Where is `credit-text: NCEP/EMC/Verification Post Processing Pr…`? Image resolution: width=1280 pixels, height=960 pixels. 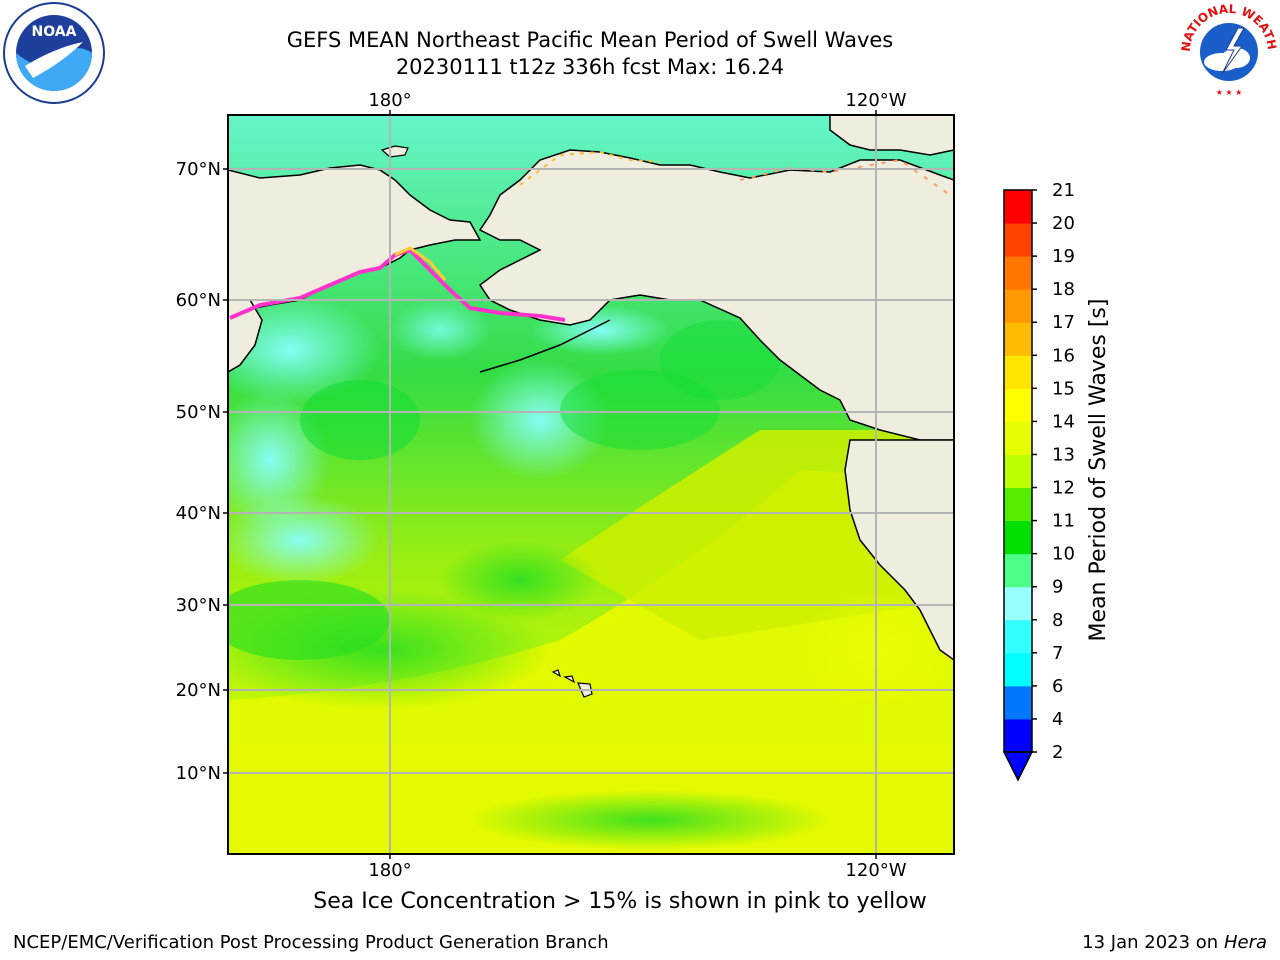
credit-text: NCEP/EMC/Verification Post Processing Pr… is located at coordinates (311, 942).